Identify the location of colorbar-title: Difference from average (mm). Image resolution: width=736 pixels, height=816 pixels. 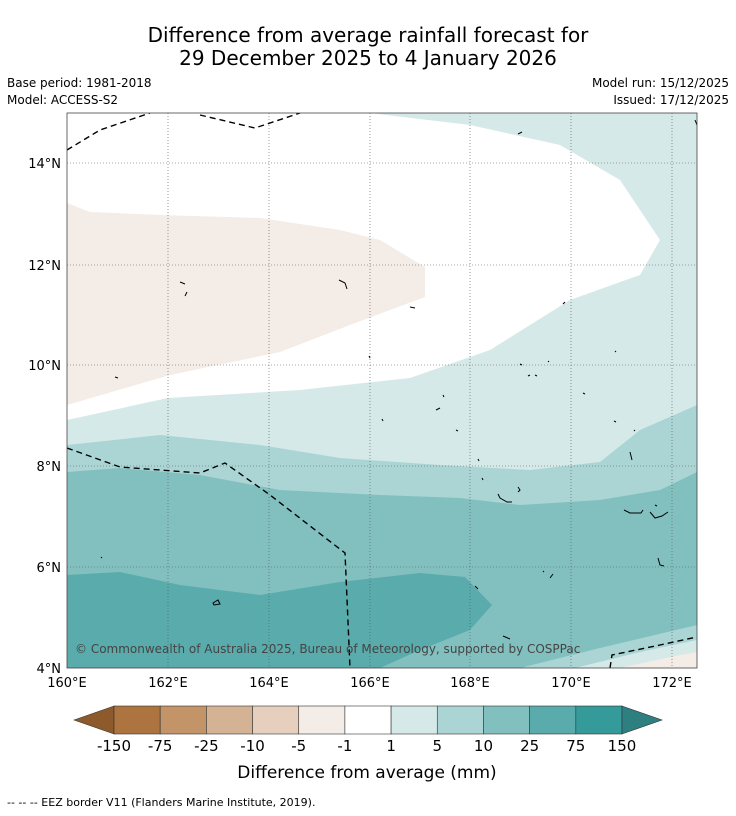
(366, 773).